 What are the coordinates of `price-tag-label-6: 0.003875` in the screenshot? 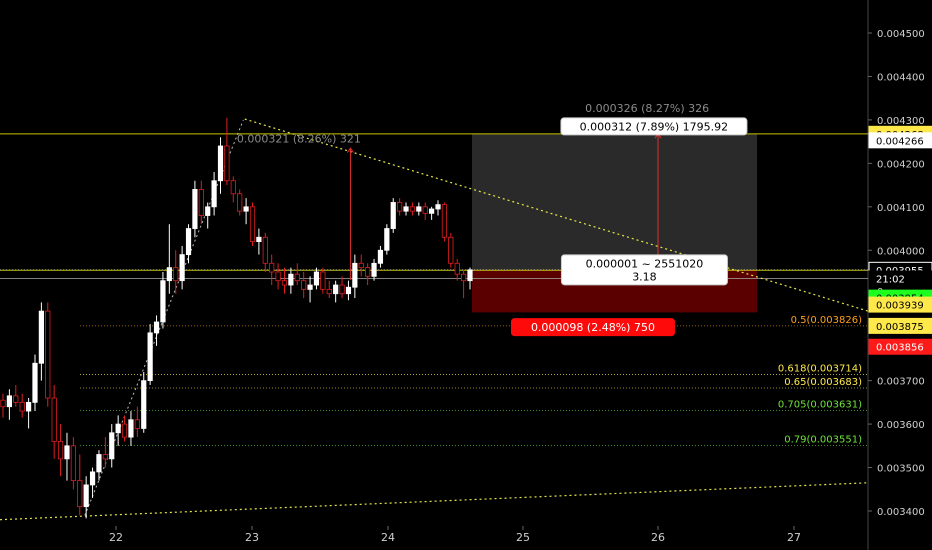 It's located at (900, 327).